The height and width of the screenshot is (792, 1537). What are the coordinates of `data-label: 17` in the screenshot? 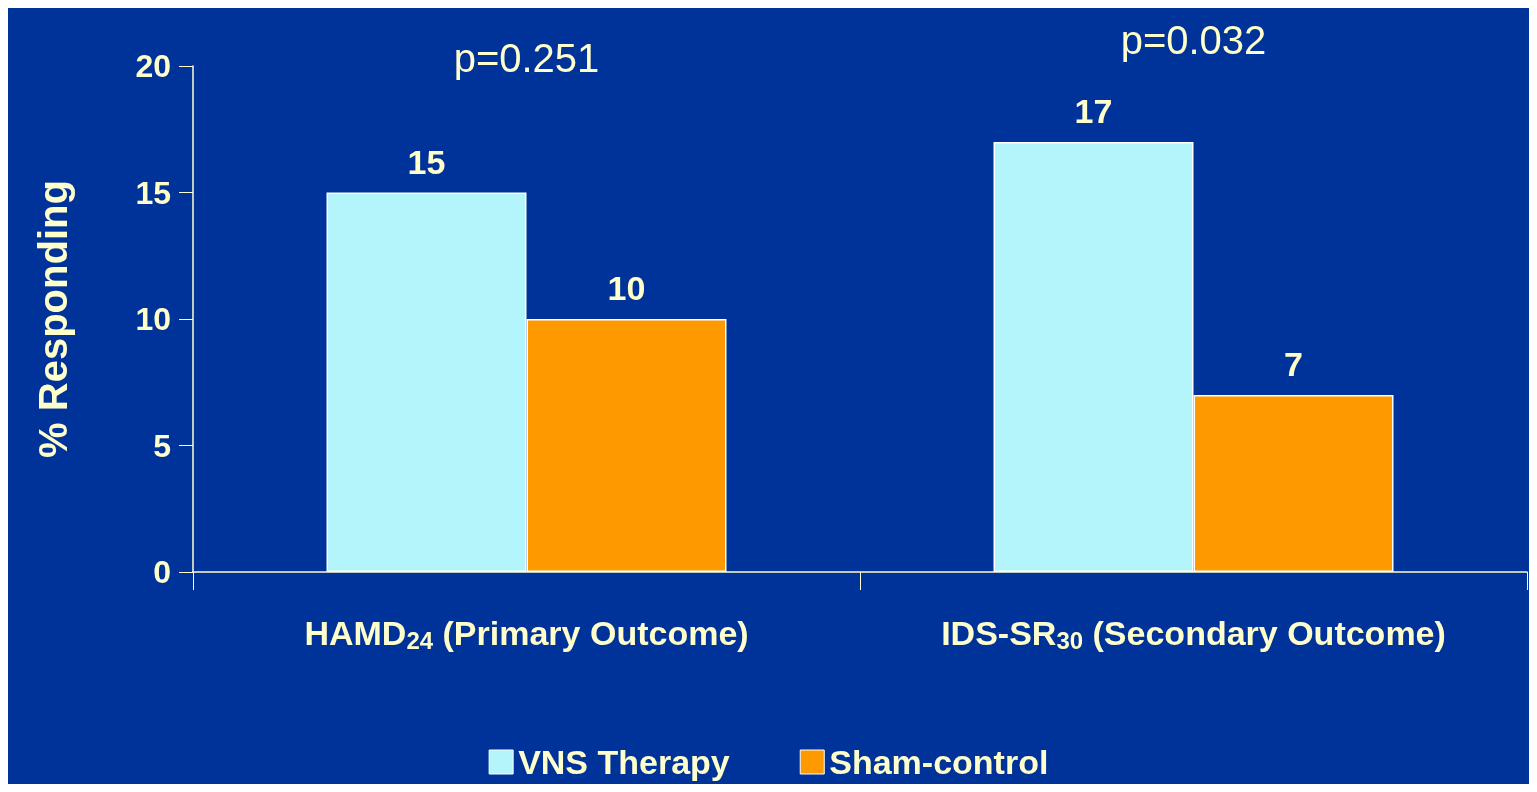 It's located at (1093, 110).